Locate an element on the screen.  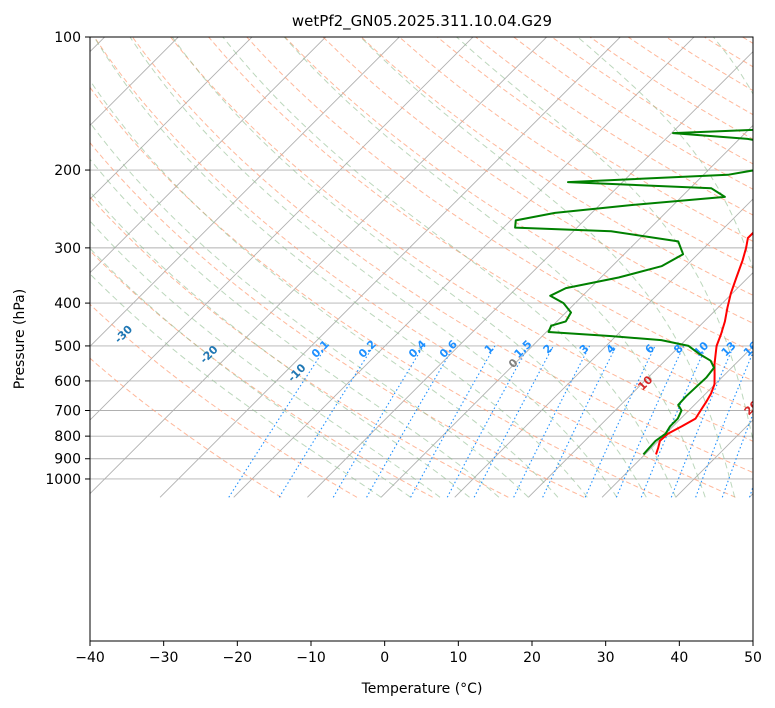
chart-title: wetPf2_GN05.2025.311.10.04.G29 is located at coordinates (422, 21).